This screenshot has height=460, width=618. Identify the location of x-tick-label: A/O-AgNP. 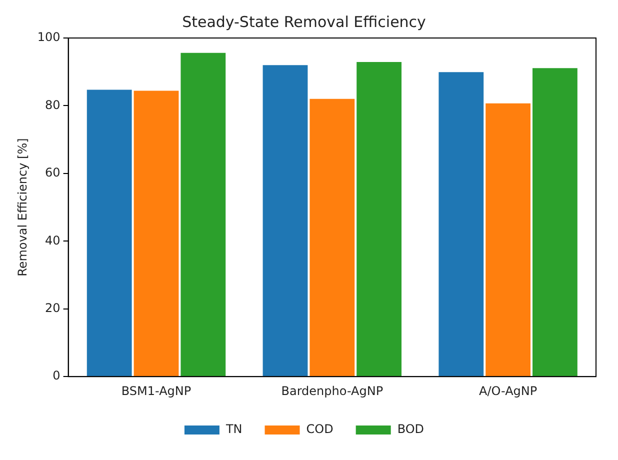
(508, 391).